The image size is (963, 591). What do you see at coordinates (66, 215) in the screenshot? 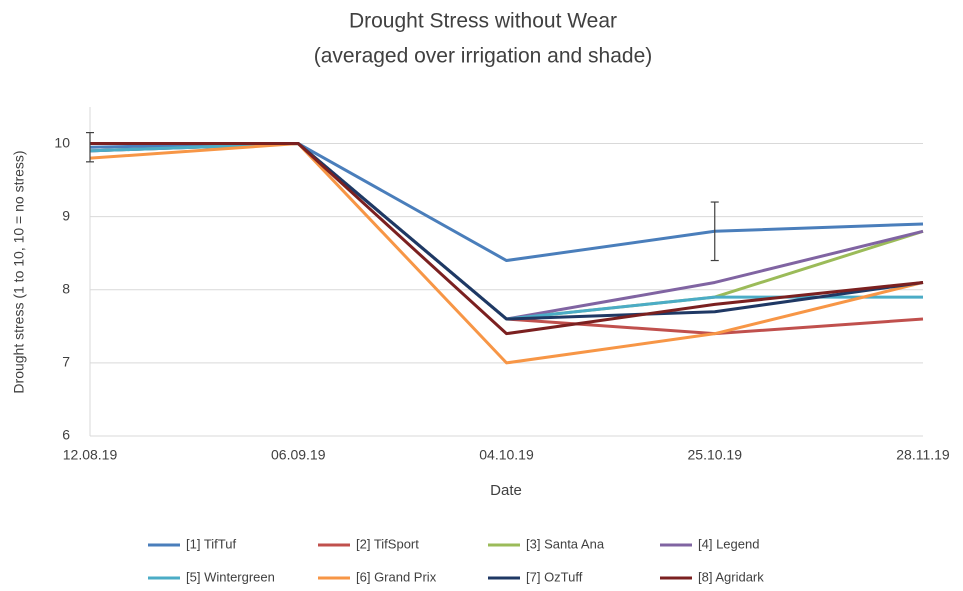
I see `y-tick-label: 9` at bounding box center [66, 215].